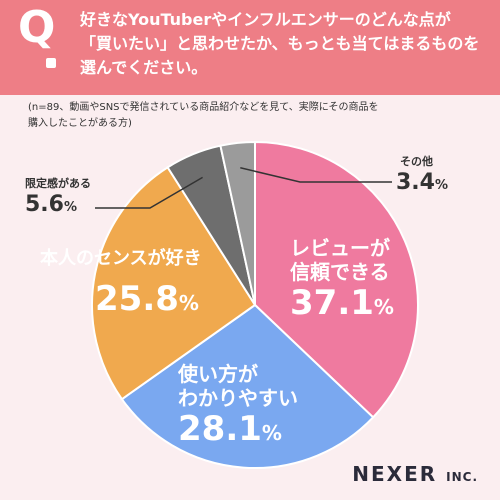  What do you see at coordinates (340, 248) in the screenshot?
I see `slice-label-text: レビューが` at bounding box center [340, 248].